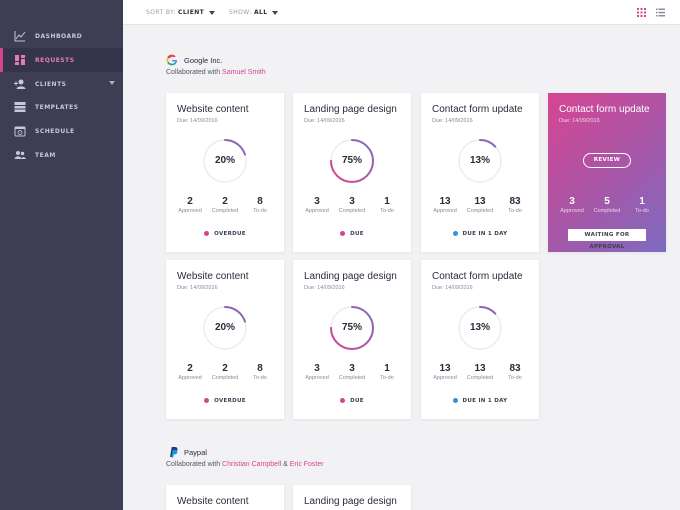  What do you see at coordinates (57, 107) in the screenshot?
I see `sidebar-item-label: TEMPLATES` at bounding box center [57, 107].